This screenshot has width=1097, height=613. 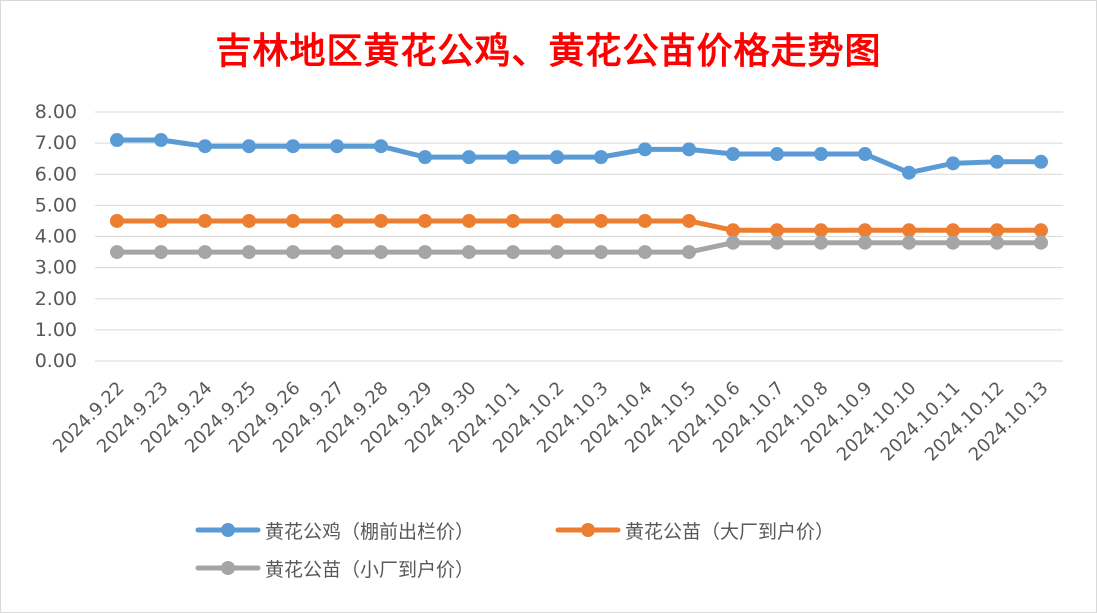 What do you see at coordinates (56, 330) in the screenshot?
I see `y-tick-label: 1.00` at bounding box center [56, 330].